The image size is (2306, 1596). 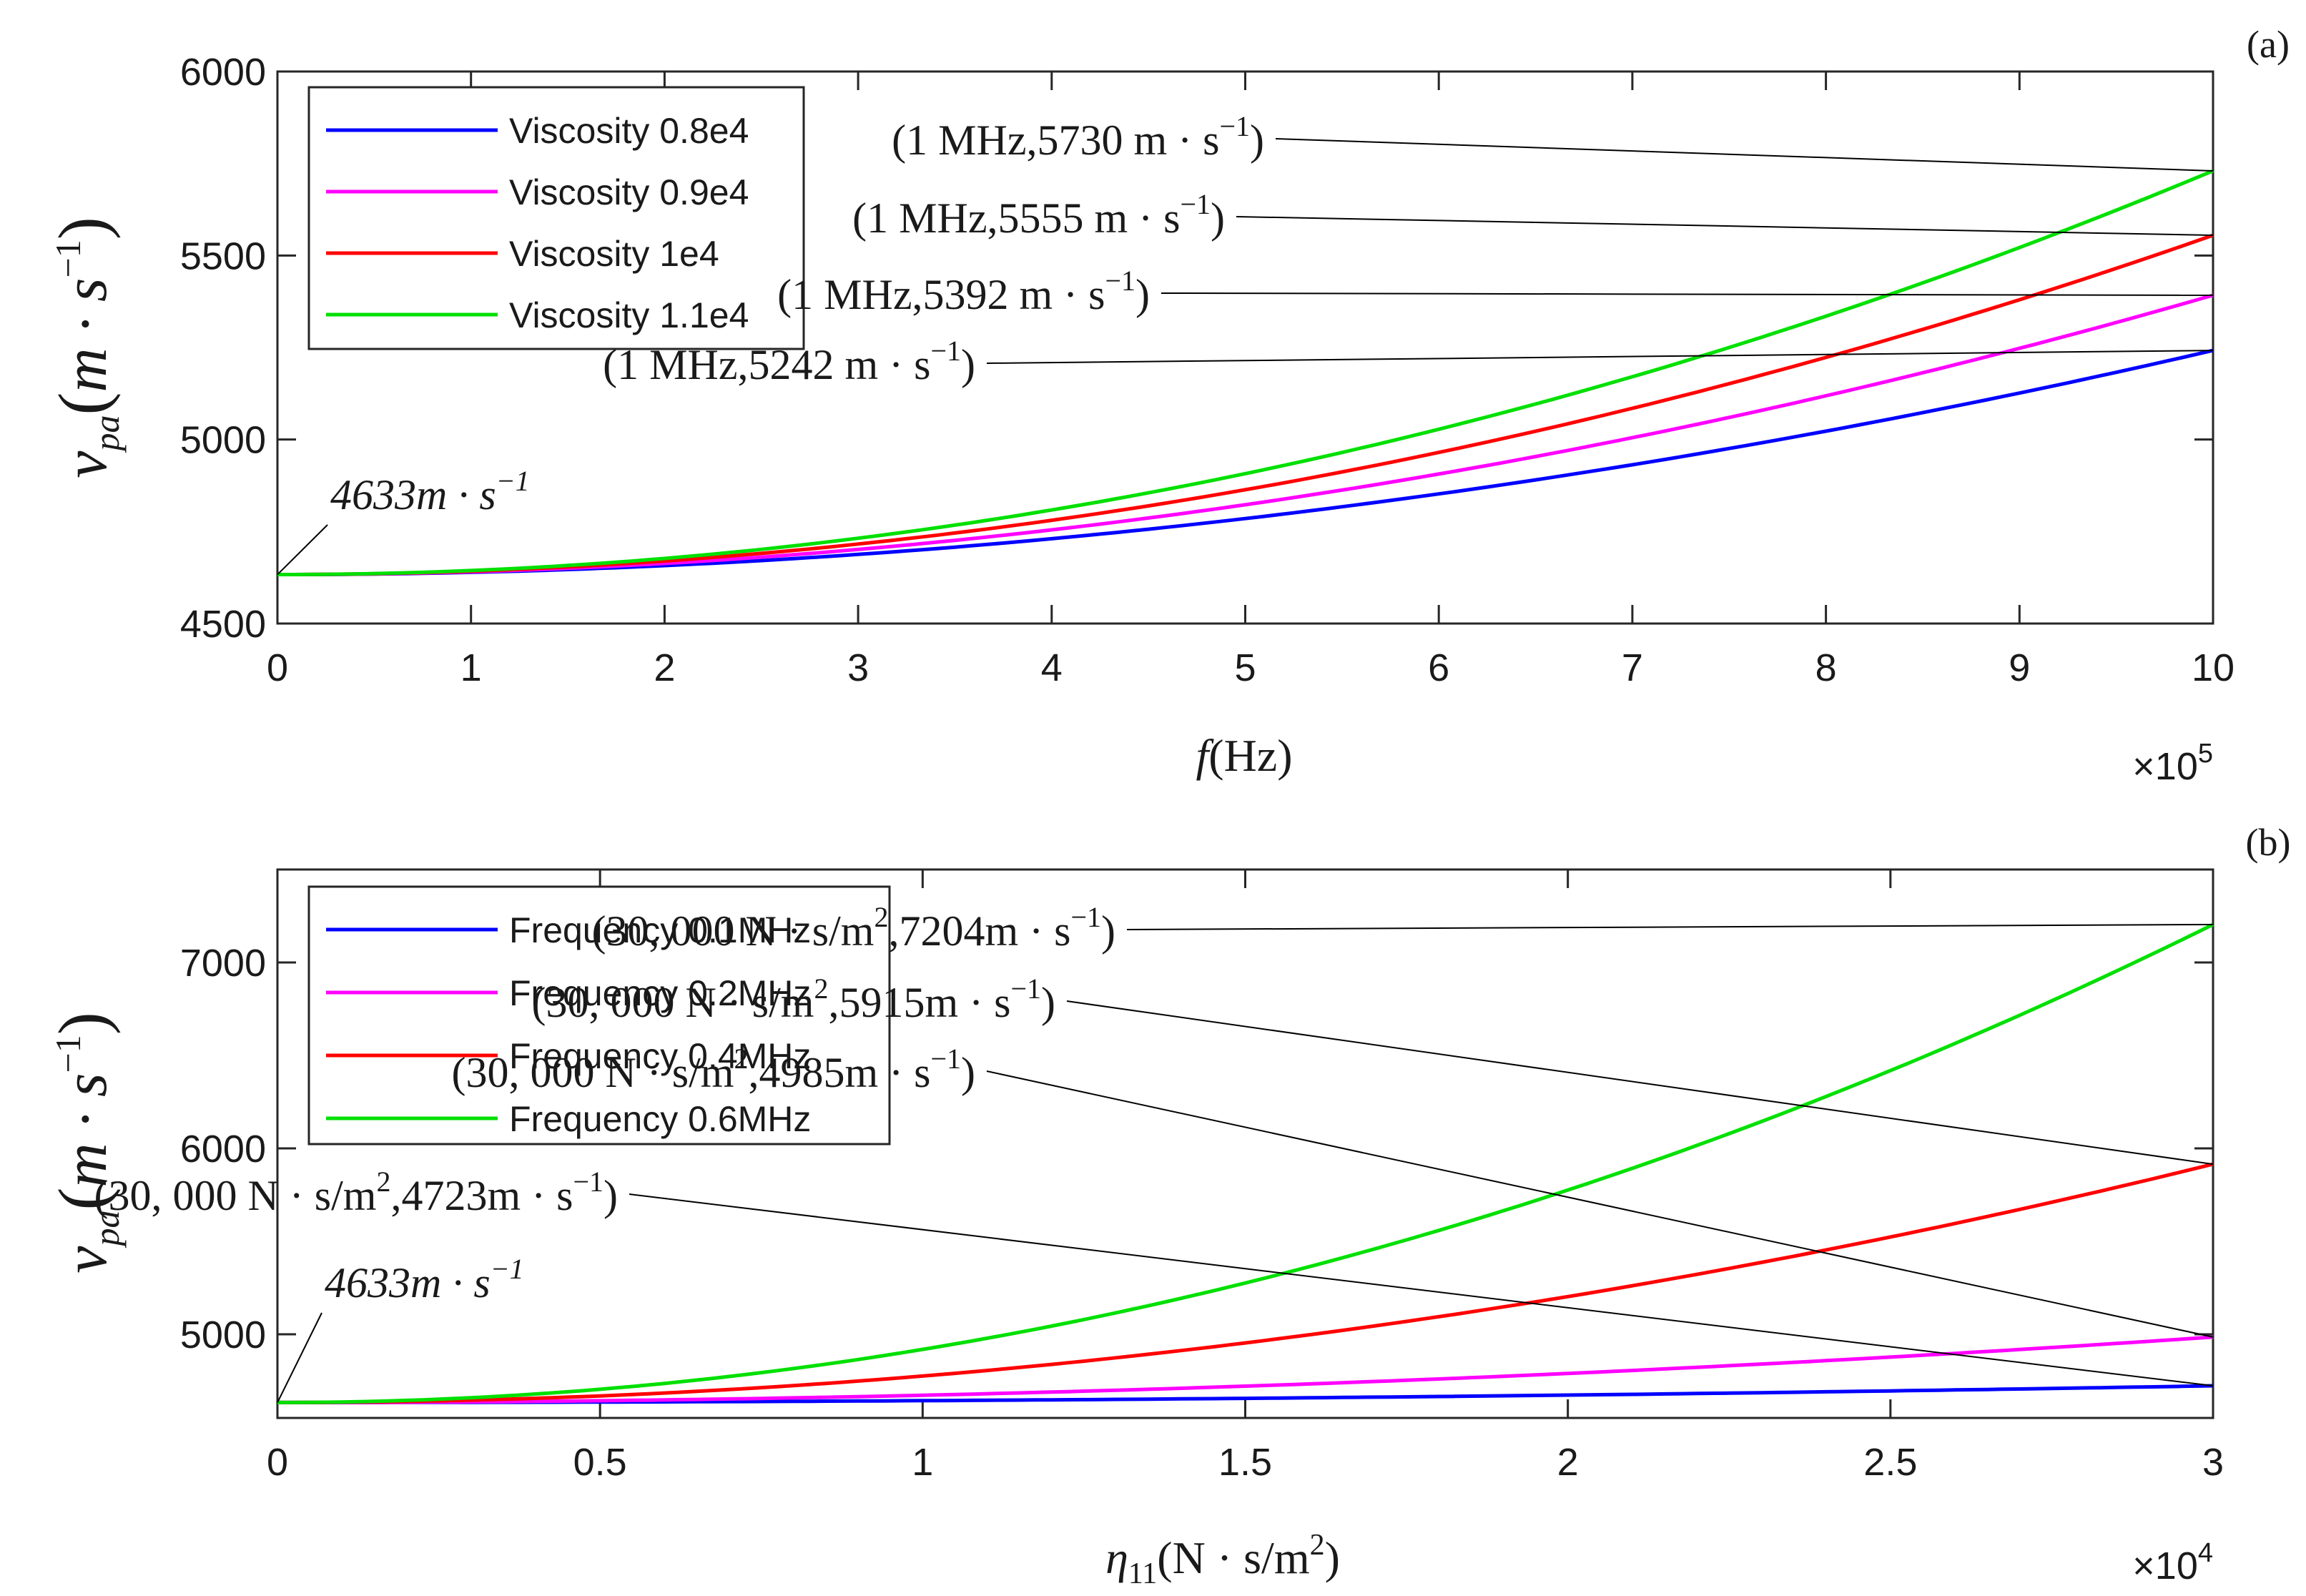 I want to click on end-annotation: (1 MHz,5730 m · s−1), so click(x=1078, y=137).